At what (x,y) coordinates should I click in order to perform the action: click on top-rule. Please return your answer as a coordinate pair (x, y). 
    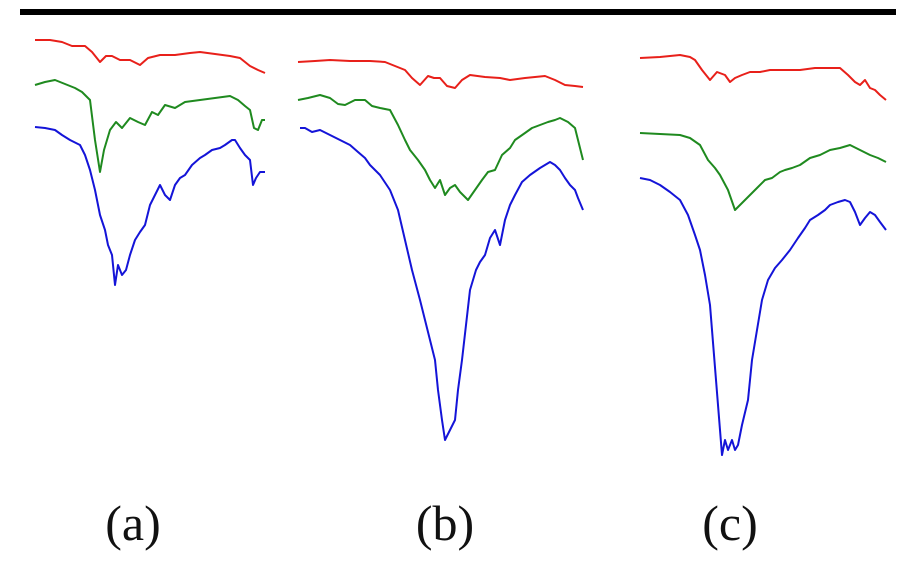
    Looking at the image, I should click on (458, 12).